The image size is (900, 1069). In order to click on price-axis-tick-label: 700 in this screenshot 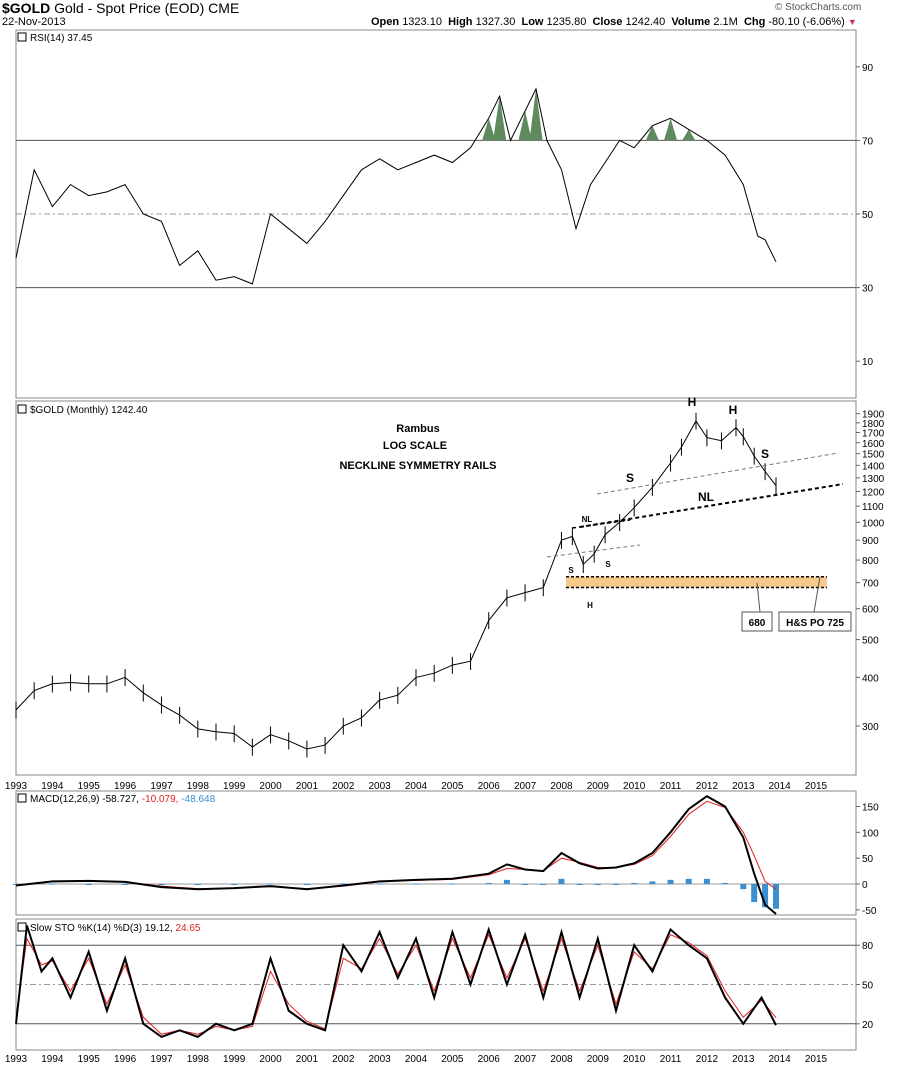, I will do `click(870, 584)`.